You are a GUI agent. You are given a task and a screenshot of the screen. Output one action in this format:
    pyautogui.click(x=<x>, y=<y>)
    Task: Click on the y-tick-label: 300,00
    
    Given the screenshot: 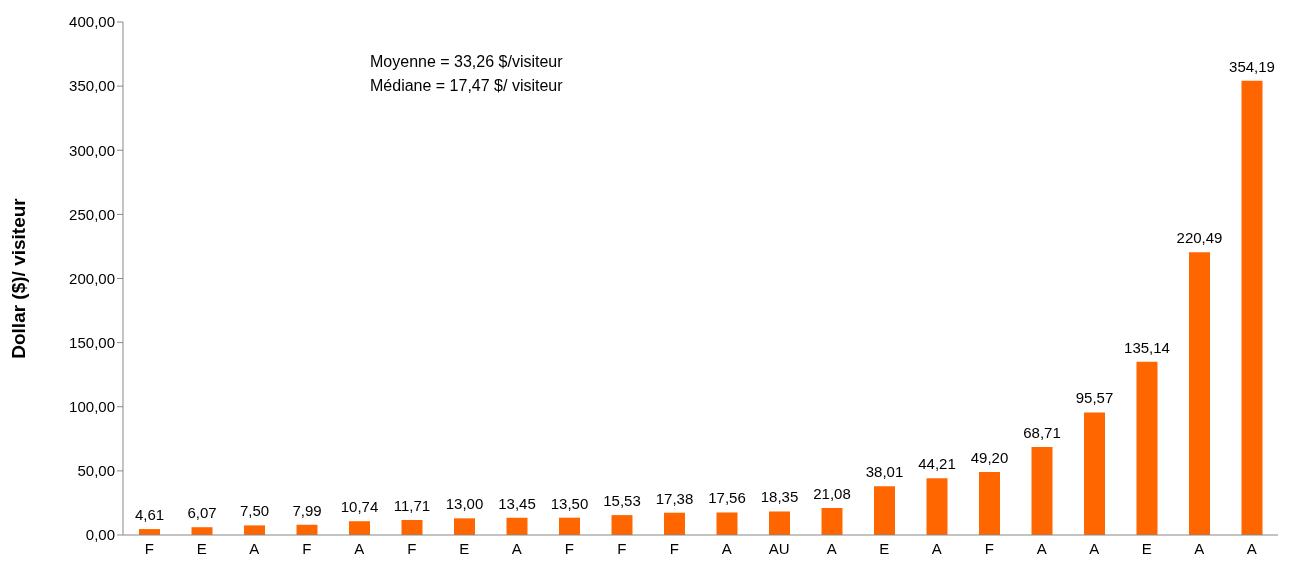 What is the action you would take?
    pyautogui.click(x=92, y=150)
    